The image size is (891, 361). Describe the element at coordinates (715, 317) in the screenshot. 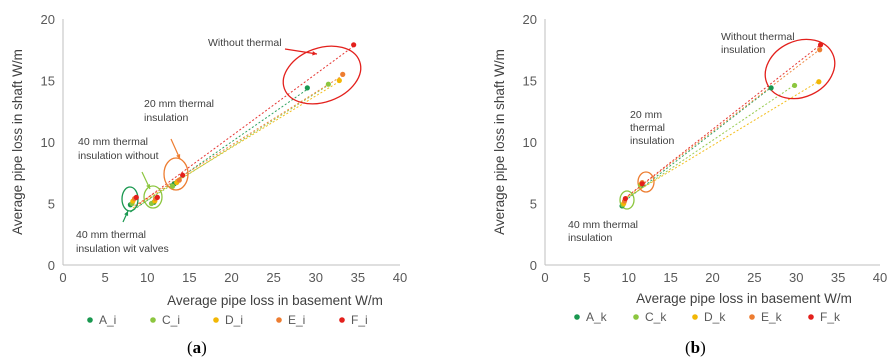

I see `legend-label-D_k: D_k` at that location.